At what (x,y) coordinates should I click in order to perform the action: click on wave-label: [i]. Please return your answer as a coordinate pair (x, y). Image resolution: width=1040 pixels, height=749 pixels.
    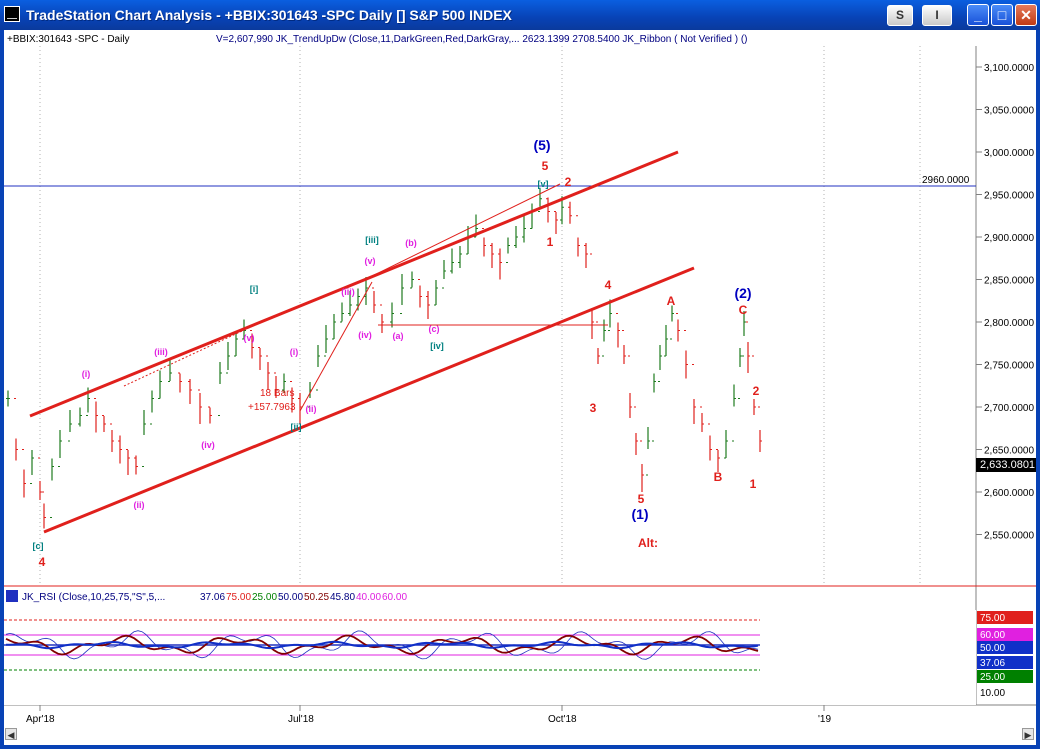
    Looking at the image, I should click on (254, 289).